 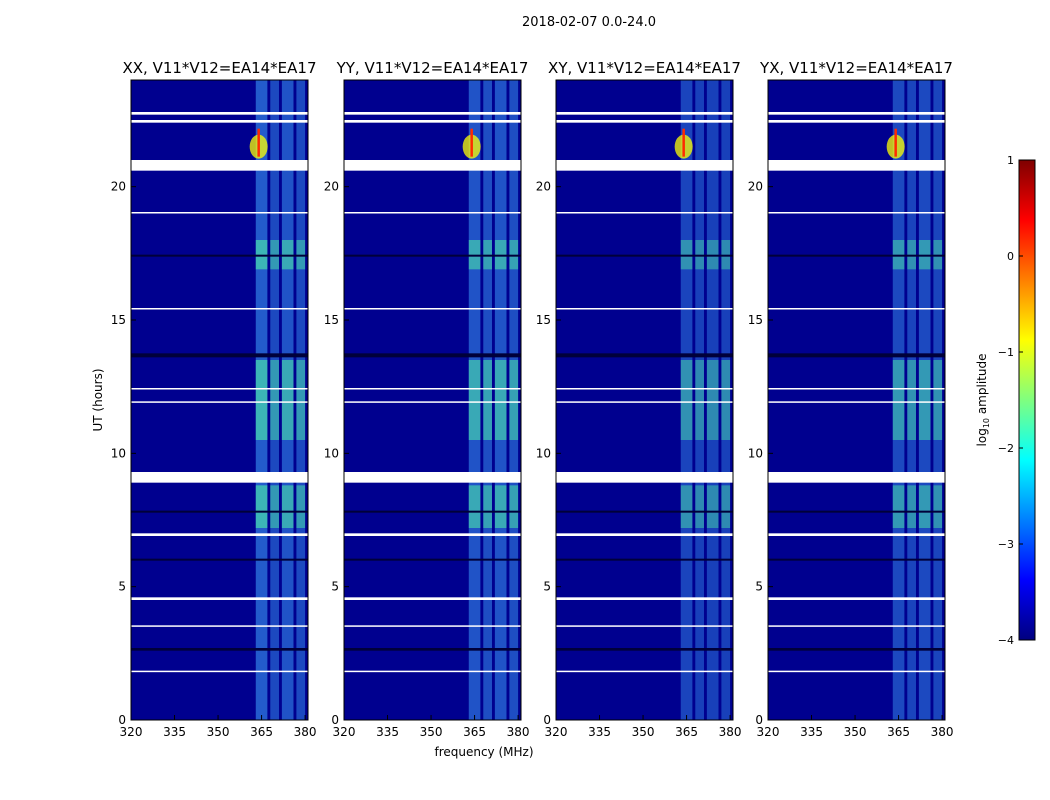 What do you see at coordinates (98, 399) in the screenshot?
I see `y-axis-label: UT (hours)` at bounding box center [98, 399].